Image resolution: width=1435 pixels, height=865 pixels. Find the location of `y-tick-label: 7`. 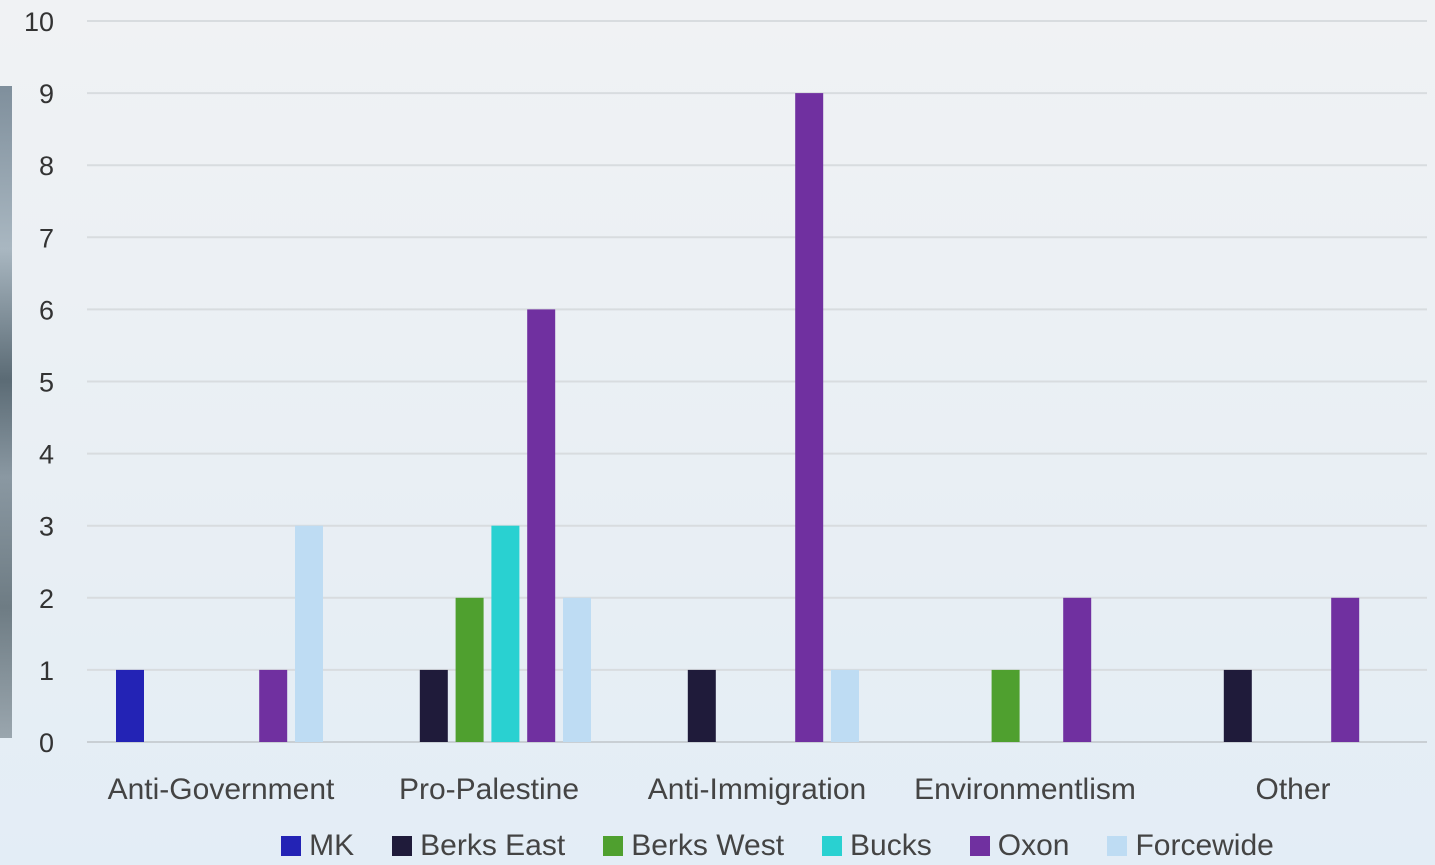

y-tick-label: 7 is located at coordinates (46, 238).